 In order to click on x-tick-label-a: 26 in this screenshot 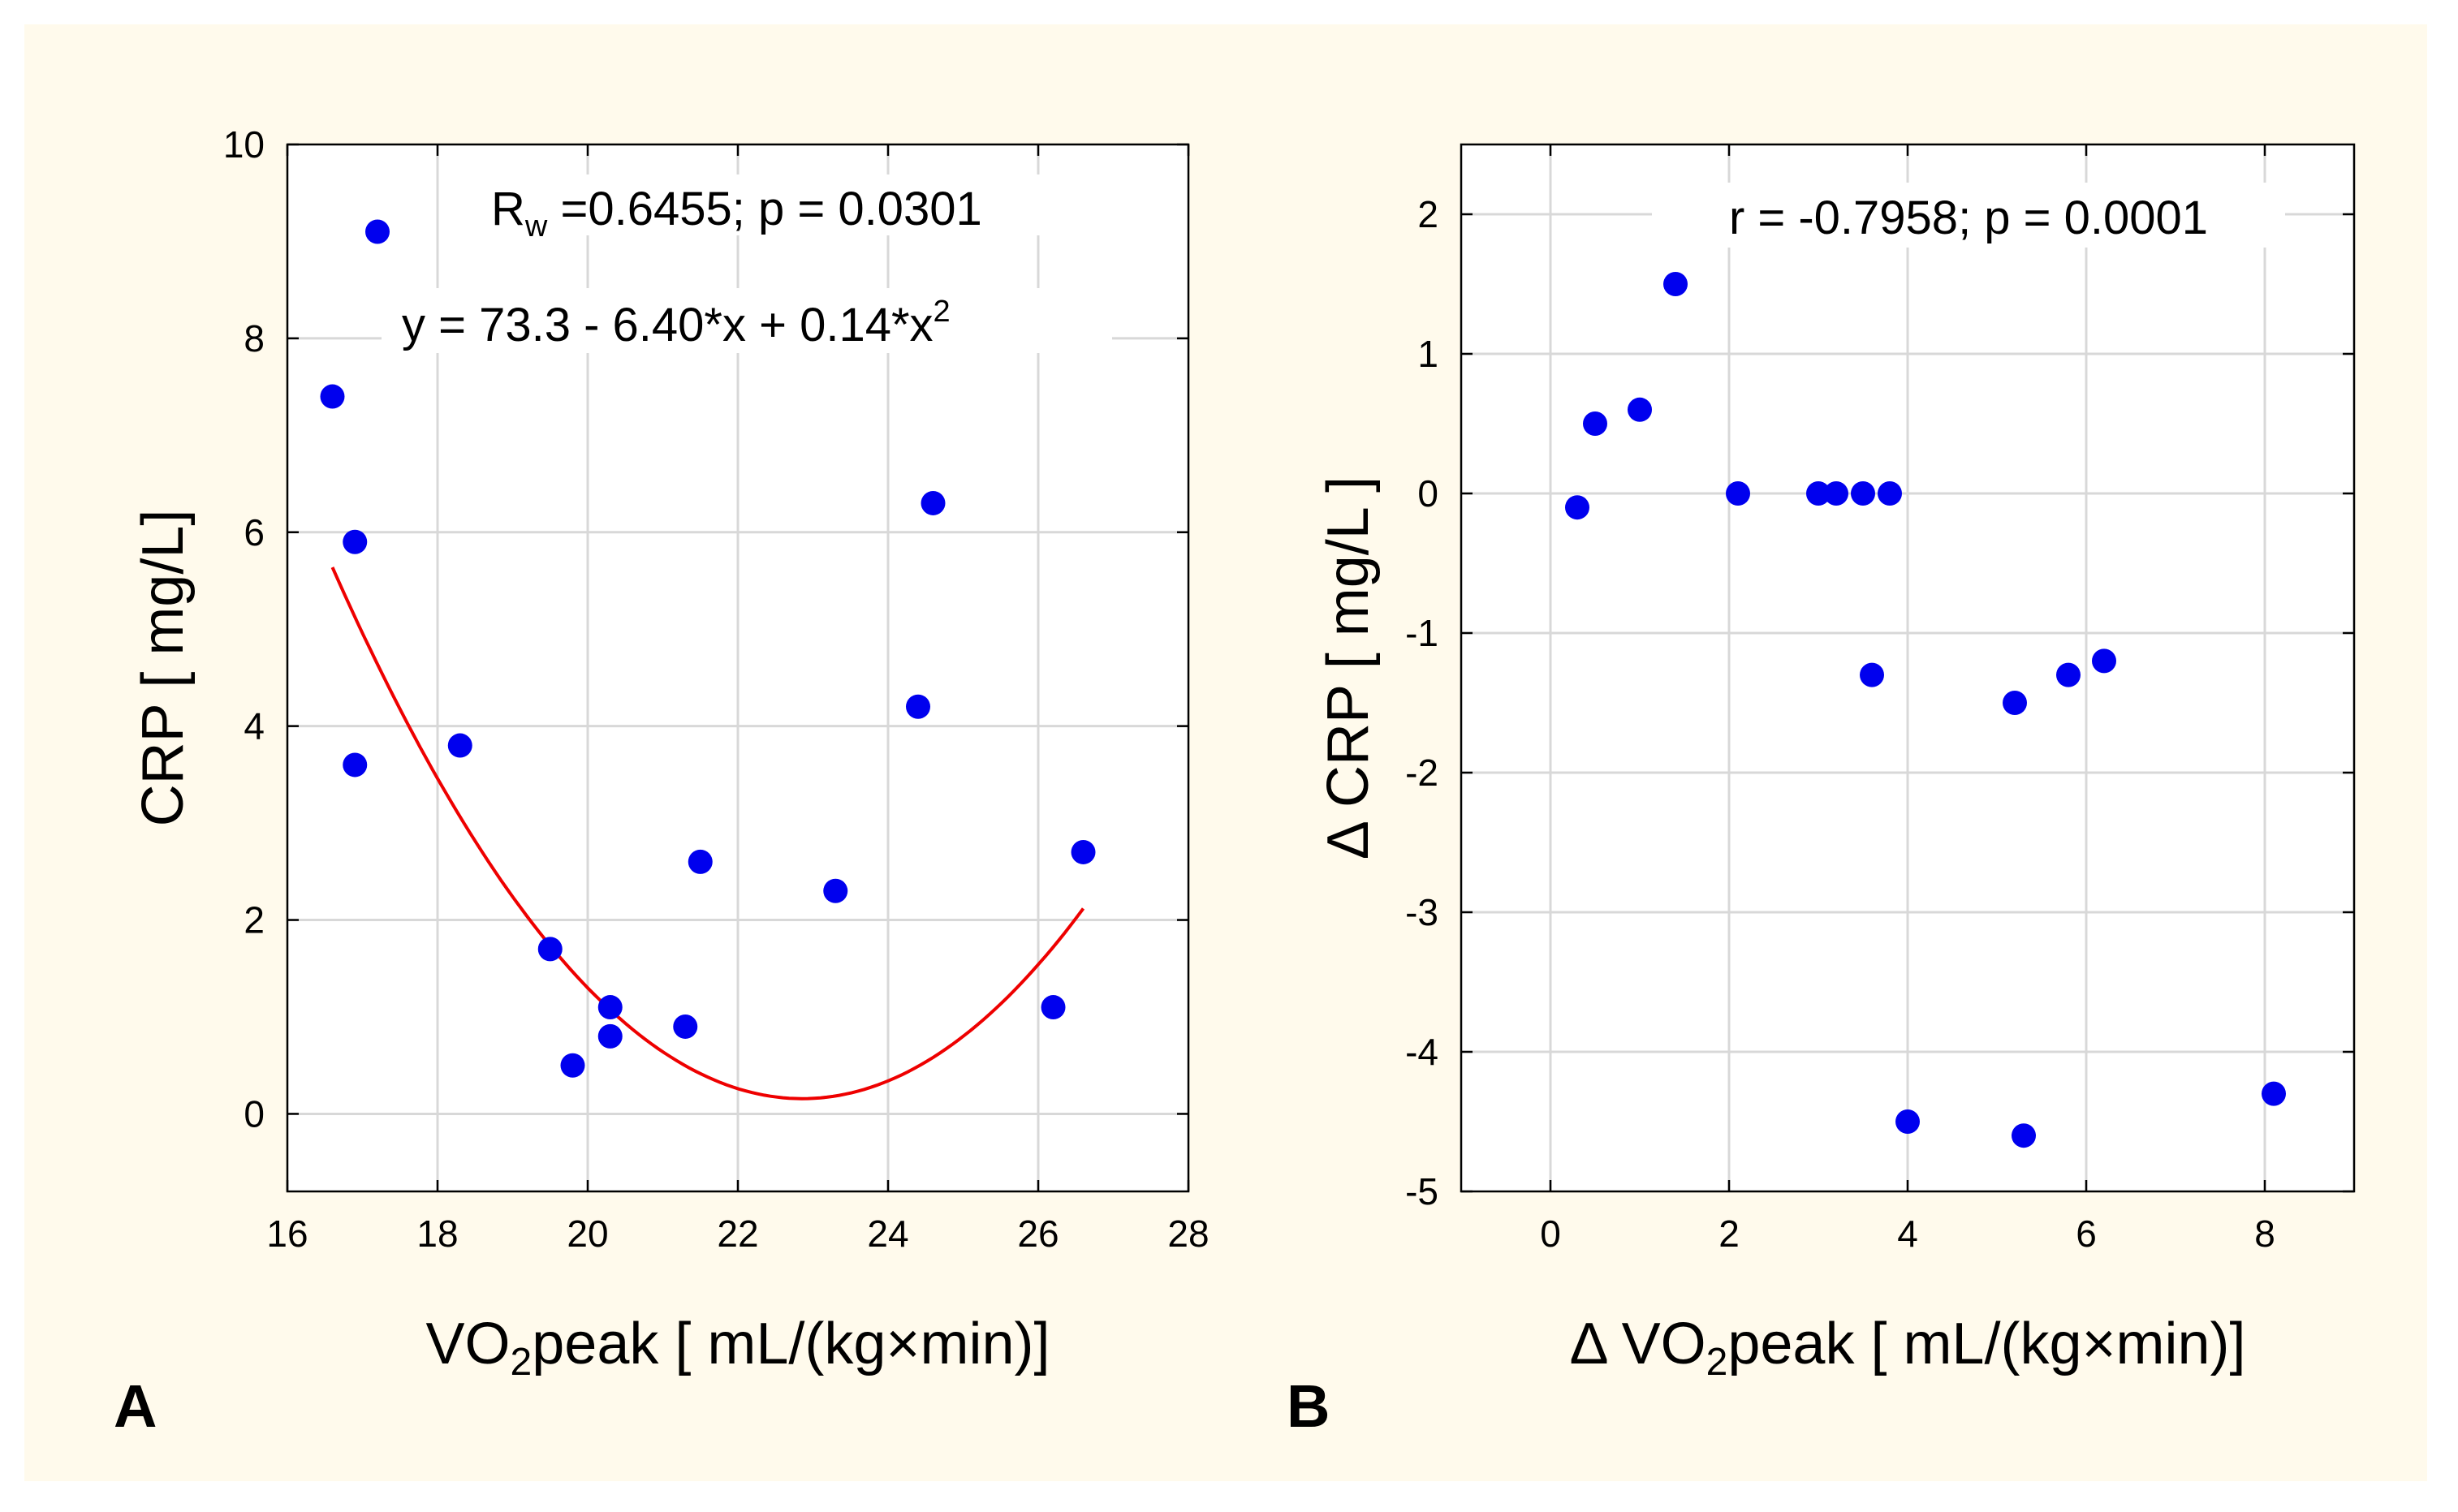, I will do `click(1038, 1234)`.